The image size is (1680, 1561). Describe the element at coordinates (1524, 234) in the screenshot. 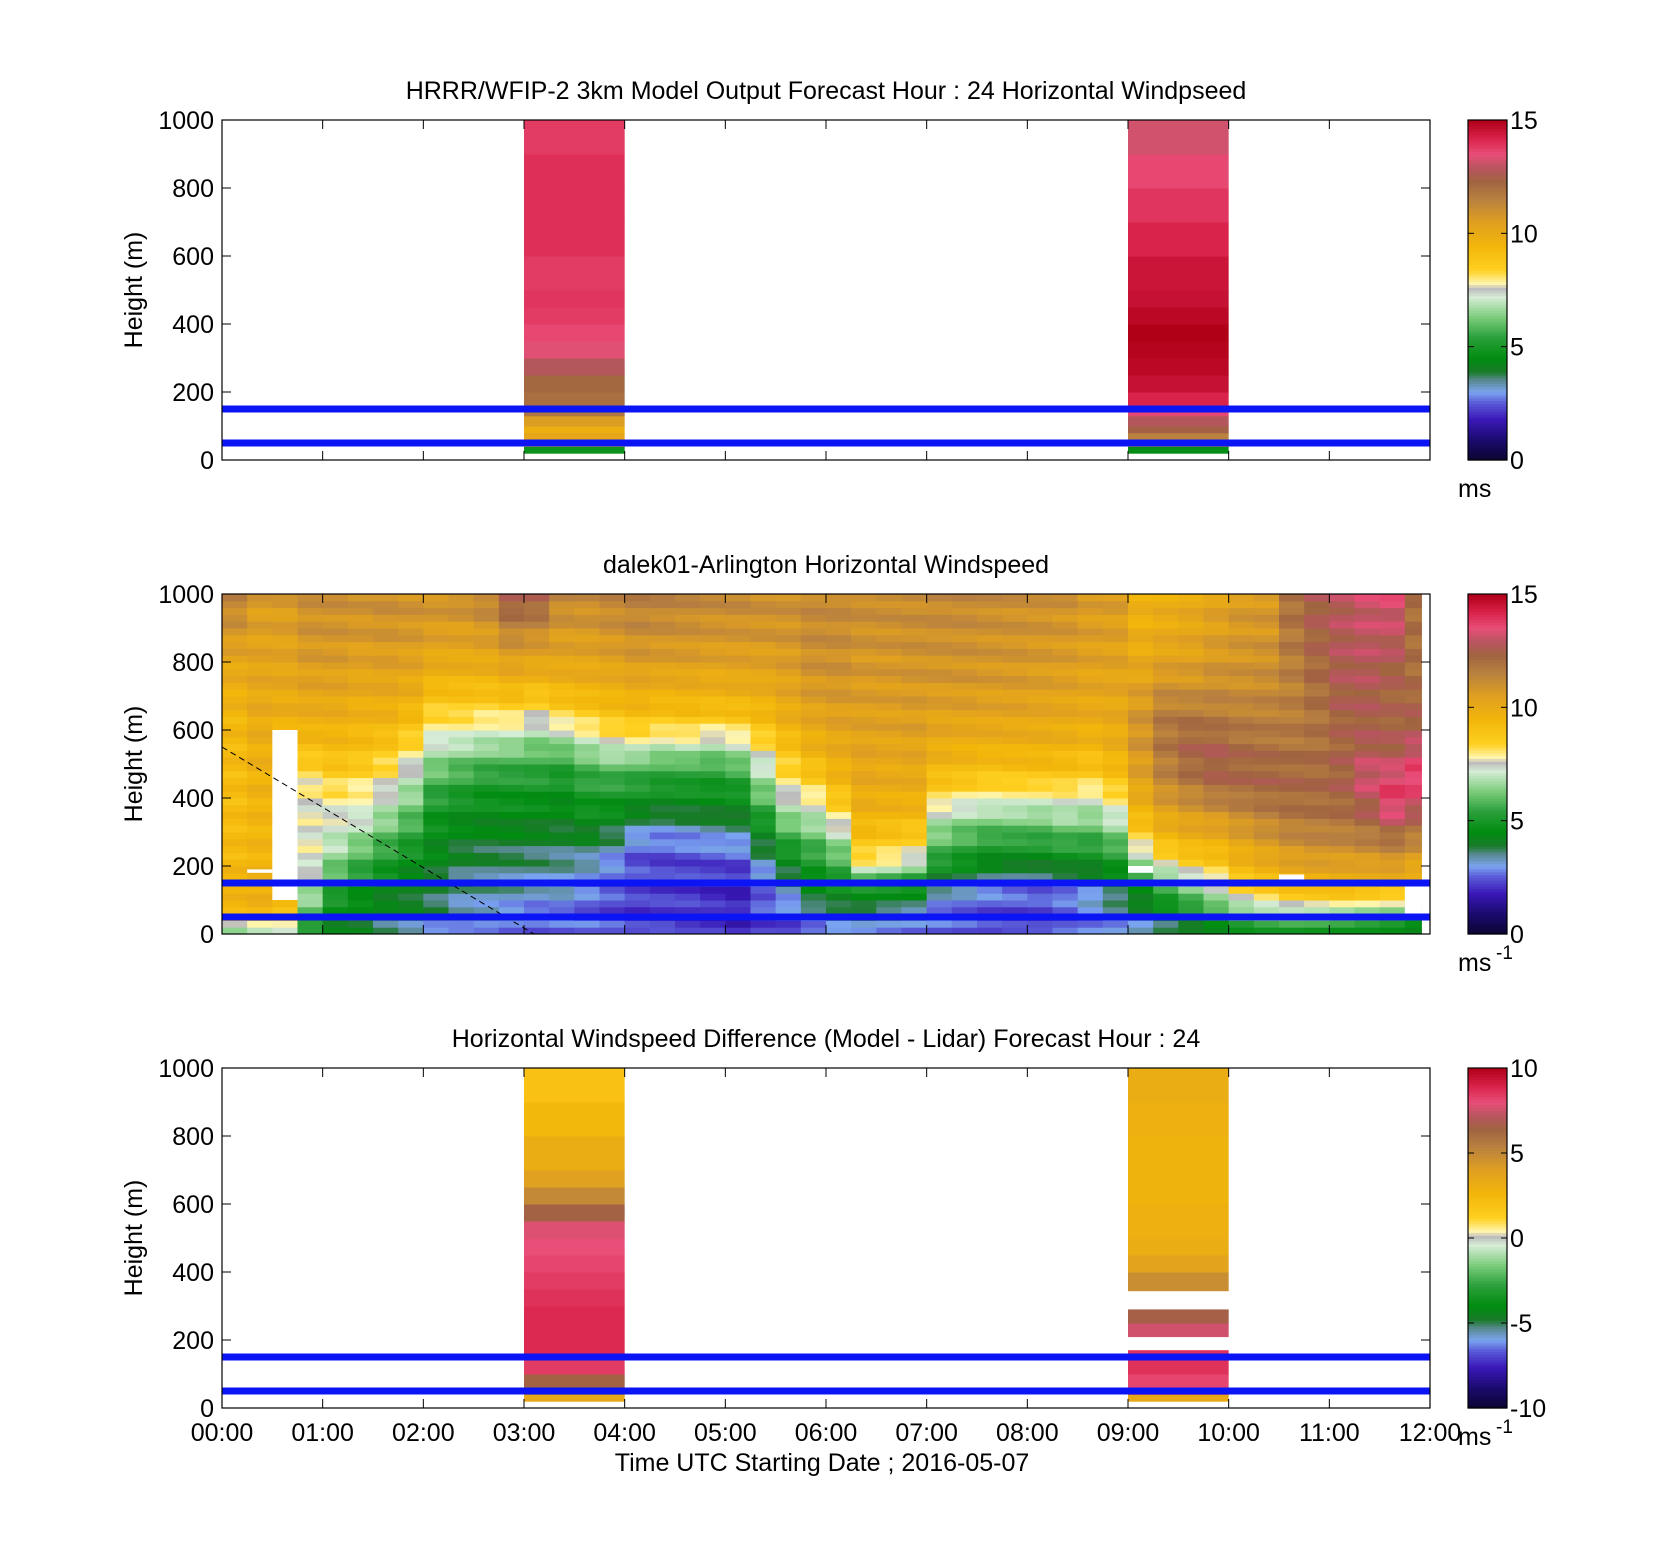

I see `colorbar-tick-label: 10` at that location.